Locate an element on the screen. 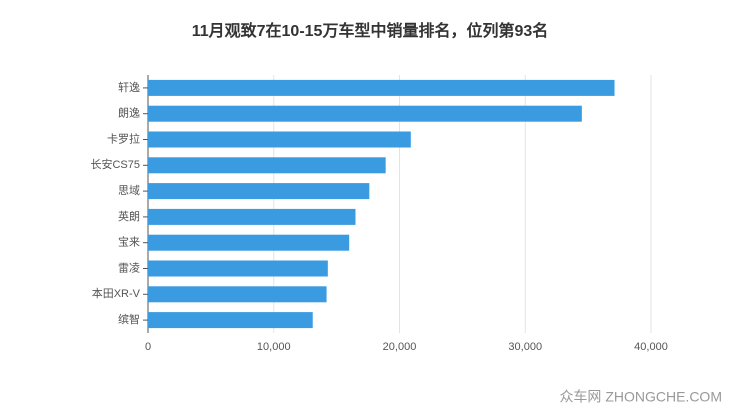  y-tick-label: 思域 is located at coordinates (129, 190).